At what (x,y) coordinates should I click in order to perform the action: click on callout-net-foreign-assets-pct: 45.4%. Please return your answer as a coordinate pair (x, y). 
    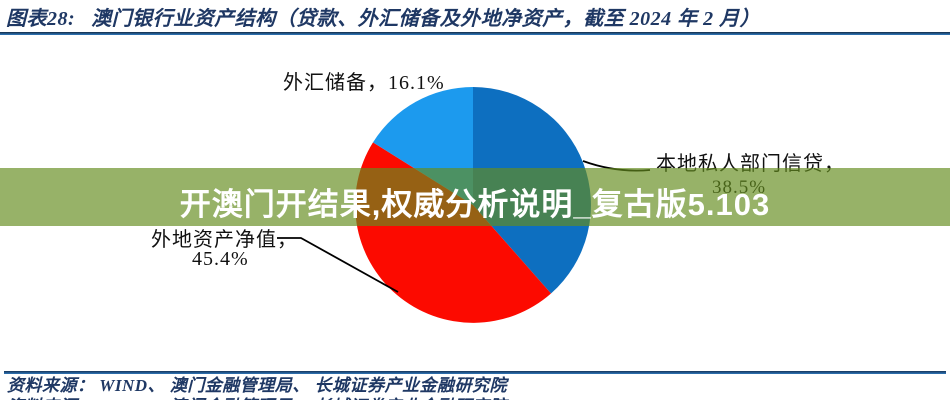
    Looking at the image, I should click on (220, 259).